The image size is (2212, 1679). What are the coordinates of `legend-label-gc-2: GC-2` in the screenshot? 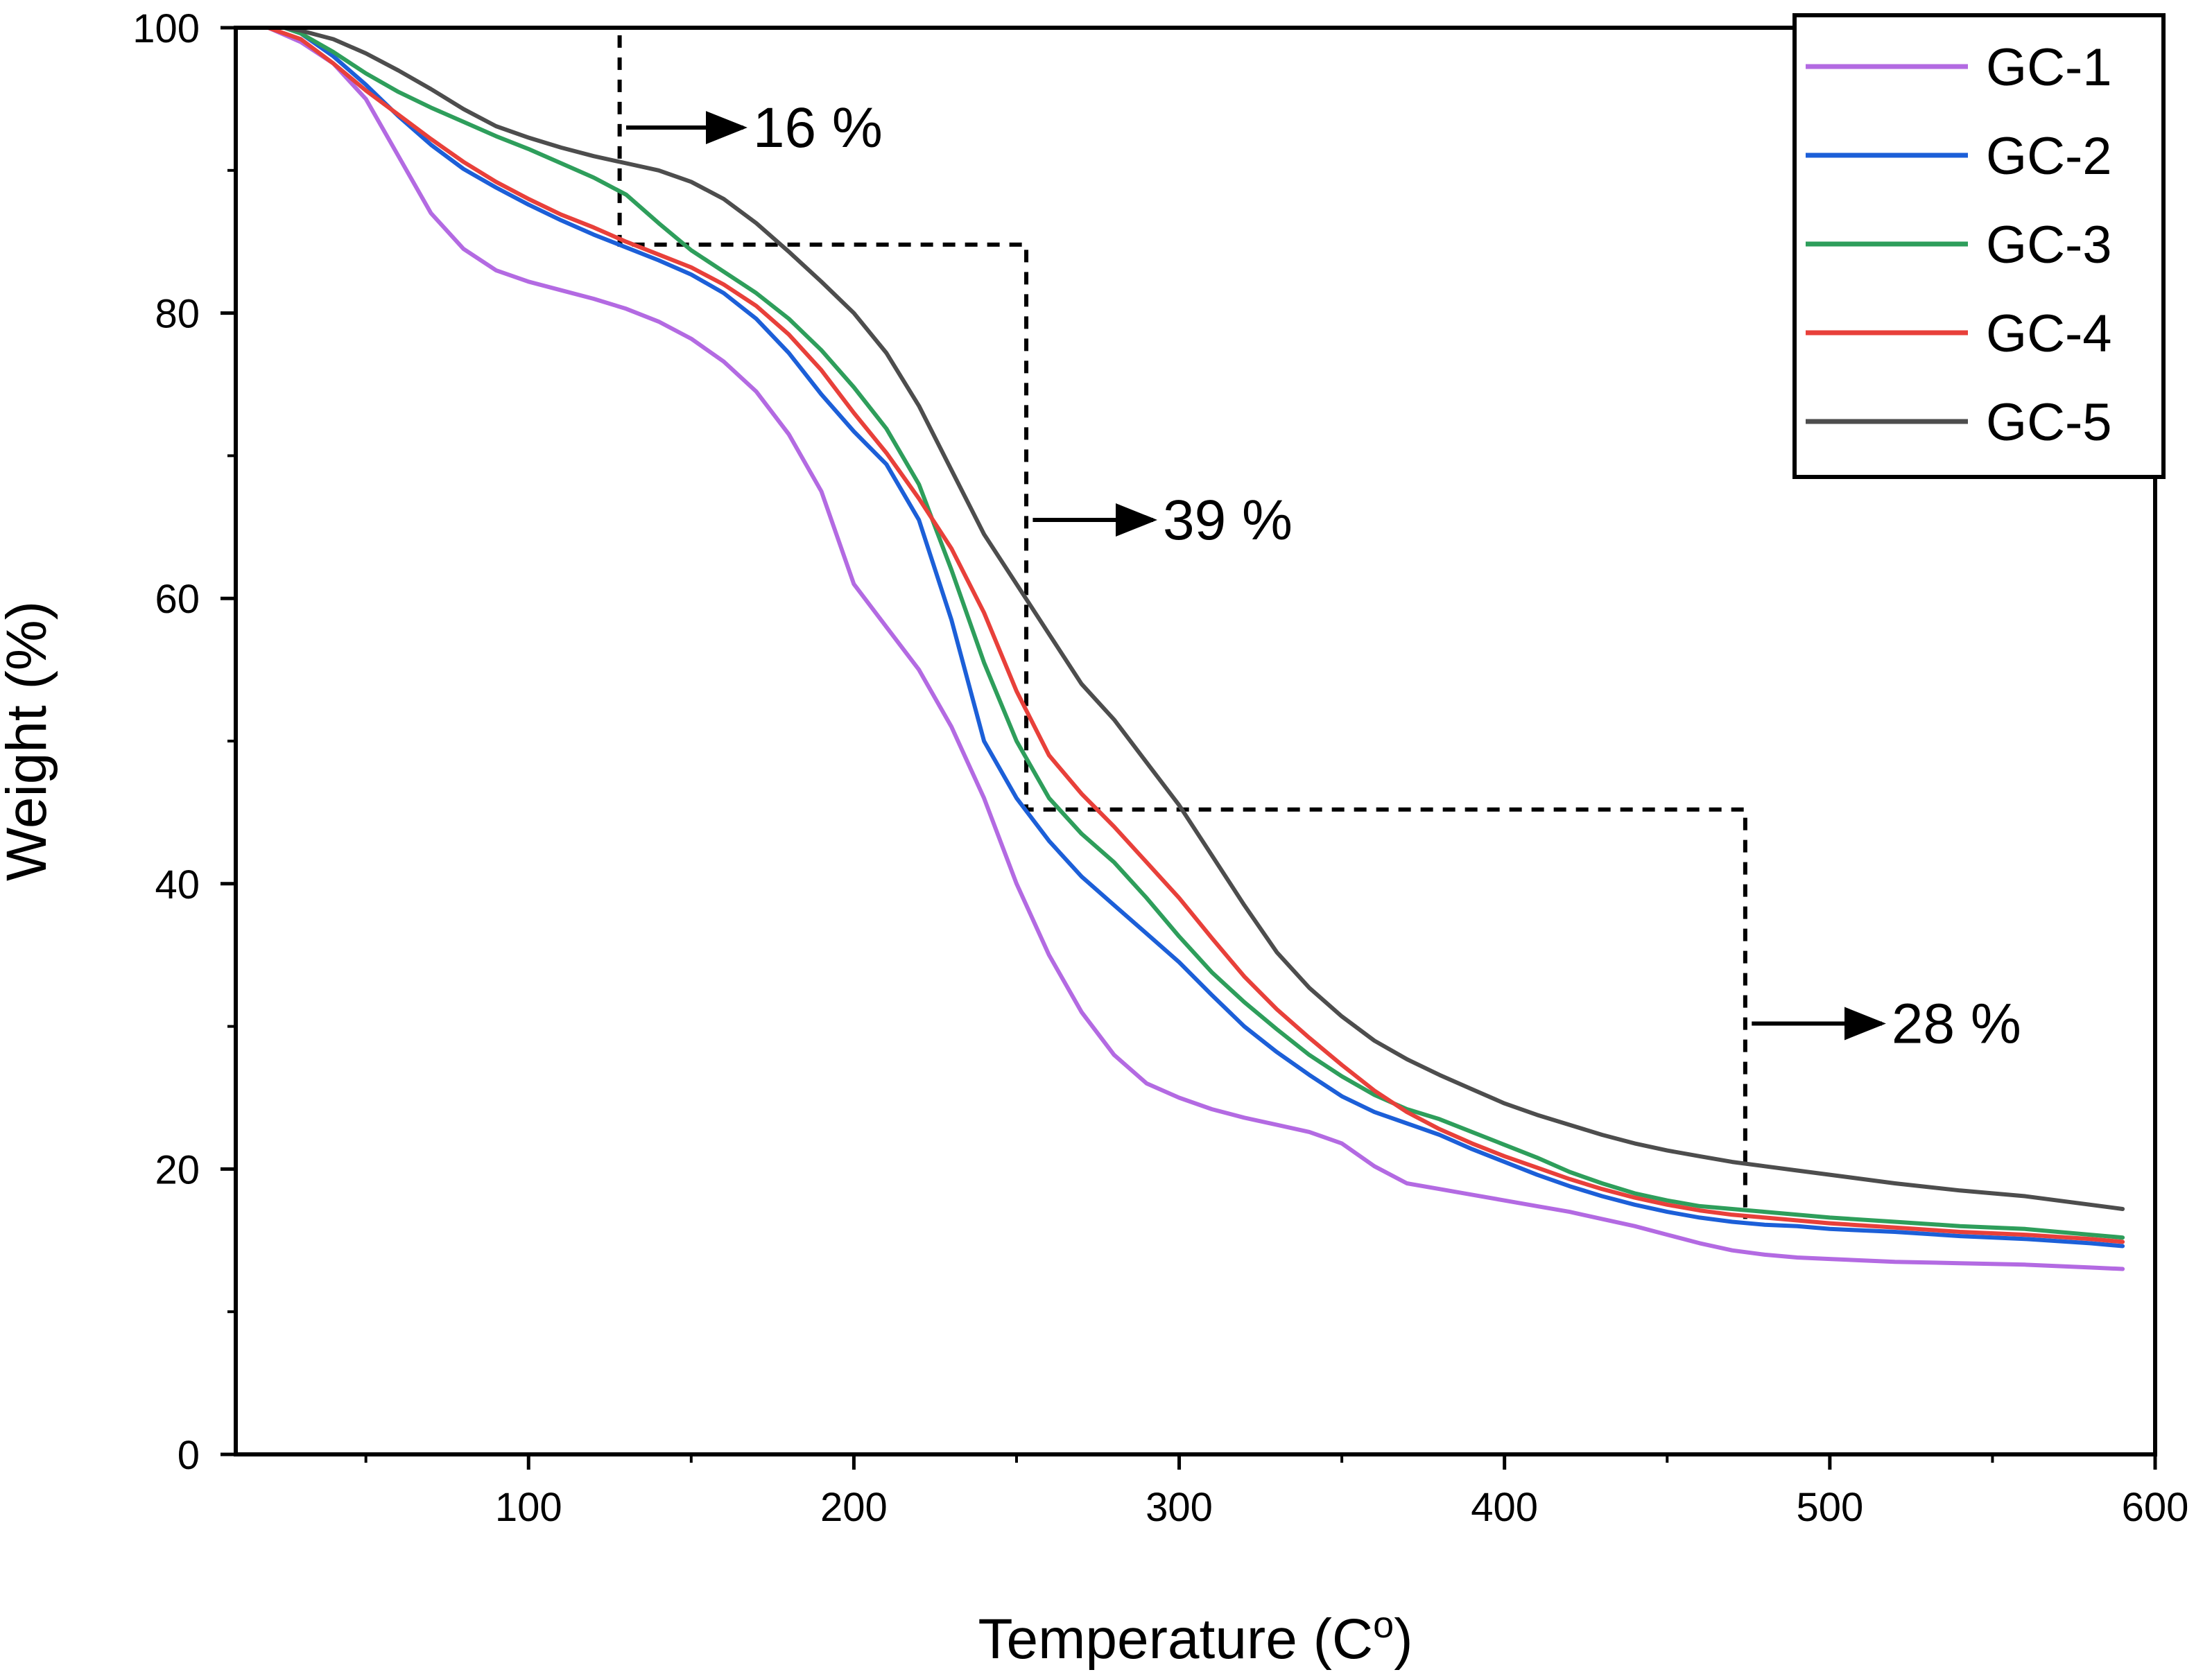 It's located at (2049, 156).